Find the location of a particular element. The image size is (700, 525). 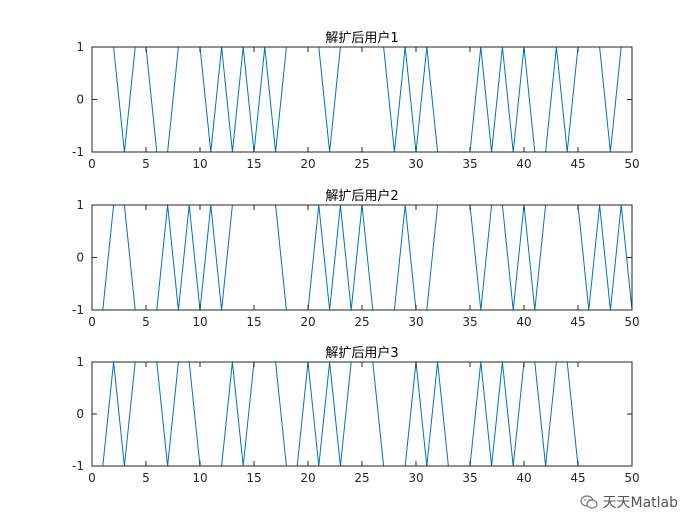

subplot-title: 解扩后用户2 is located at coordinates (361, 196).